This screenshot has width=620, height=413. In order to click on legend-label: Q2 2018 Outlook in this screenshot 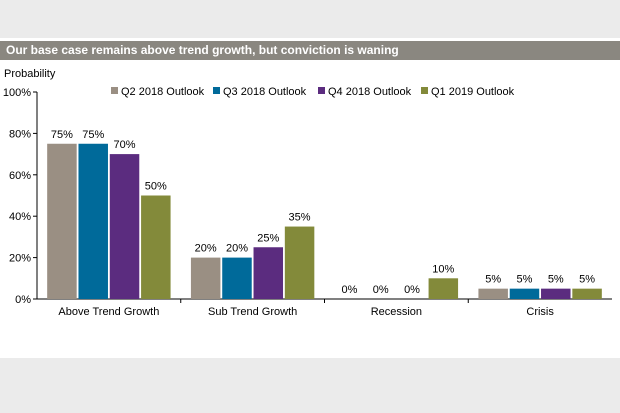, I will do `click(163, 92)`.